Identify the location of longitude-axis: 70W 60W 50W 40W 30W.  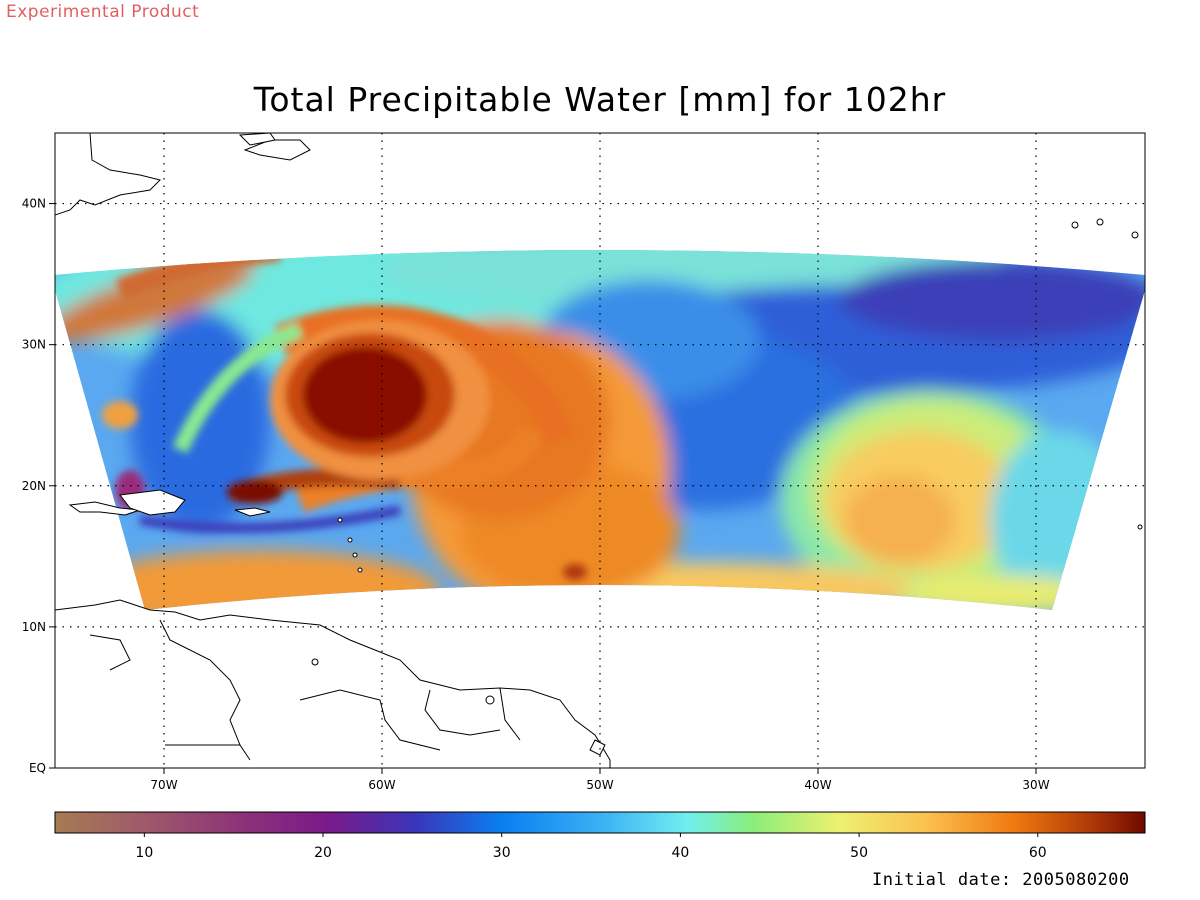
(600, 780).